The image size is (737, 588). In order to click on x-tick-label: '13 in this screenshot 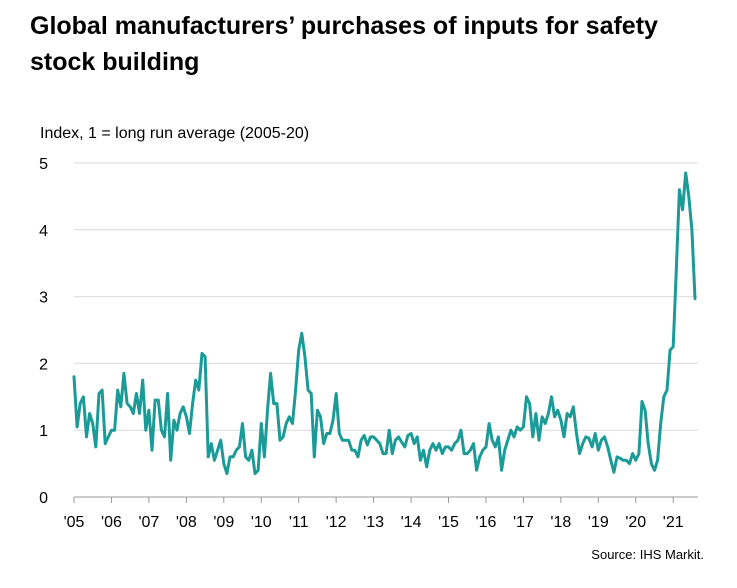, I will do `click(373, 522)`.